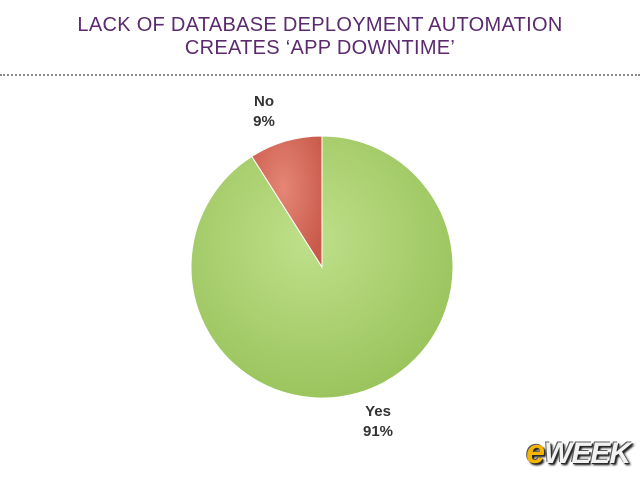 The image size is (640, 480). I want to click on eweek-logo: eWEEK, so click(578, 452).